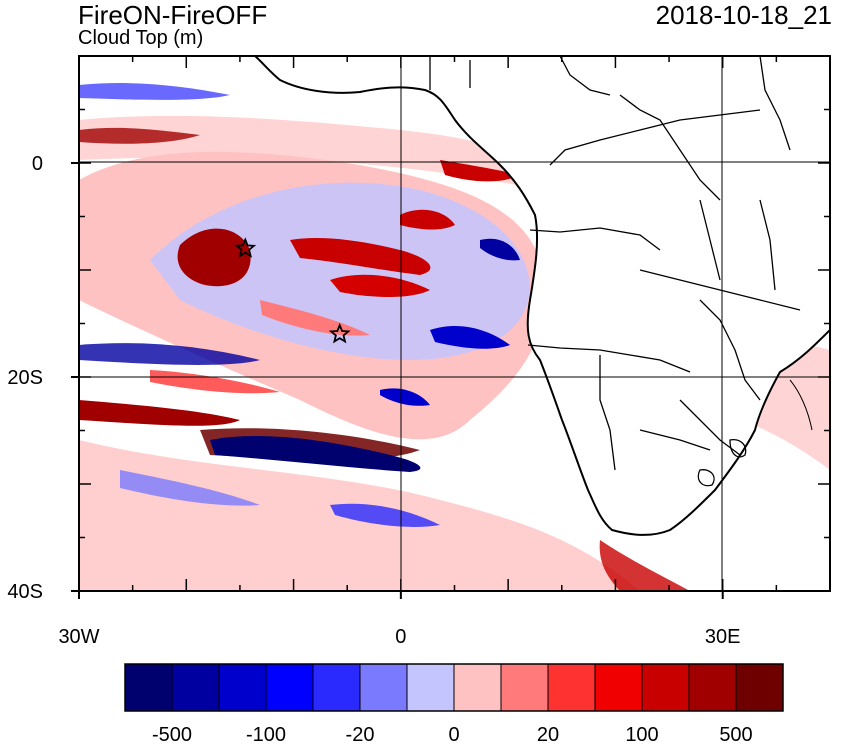 This screenshot has height=747, width=850. Describe the element at coordinates (266, 735) in the screenshot. I see `colorbar-label: -100` at that location.